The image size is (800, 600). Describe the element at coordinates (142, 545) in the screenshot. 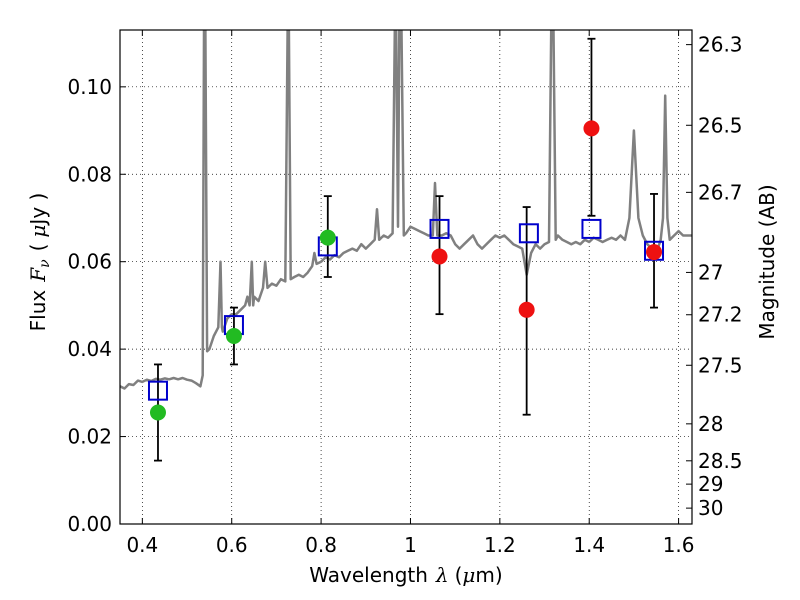

I see `x-tick-label: 0.4` at that location.